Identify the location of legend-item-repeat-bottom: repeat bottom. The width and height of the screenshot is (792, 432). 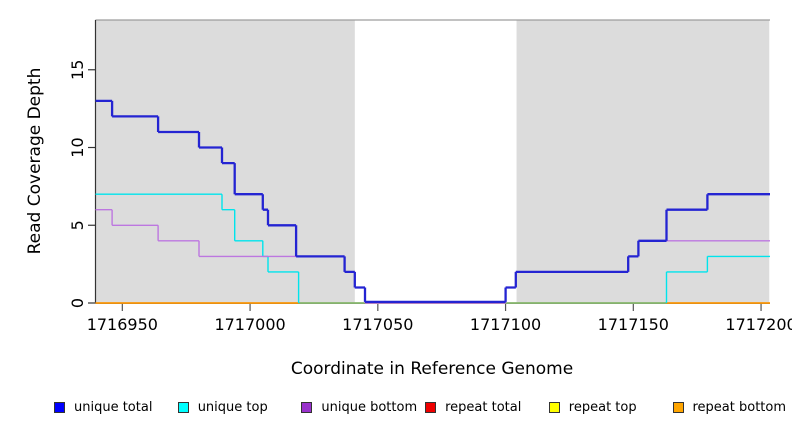
(729, 407).